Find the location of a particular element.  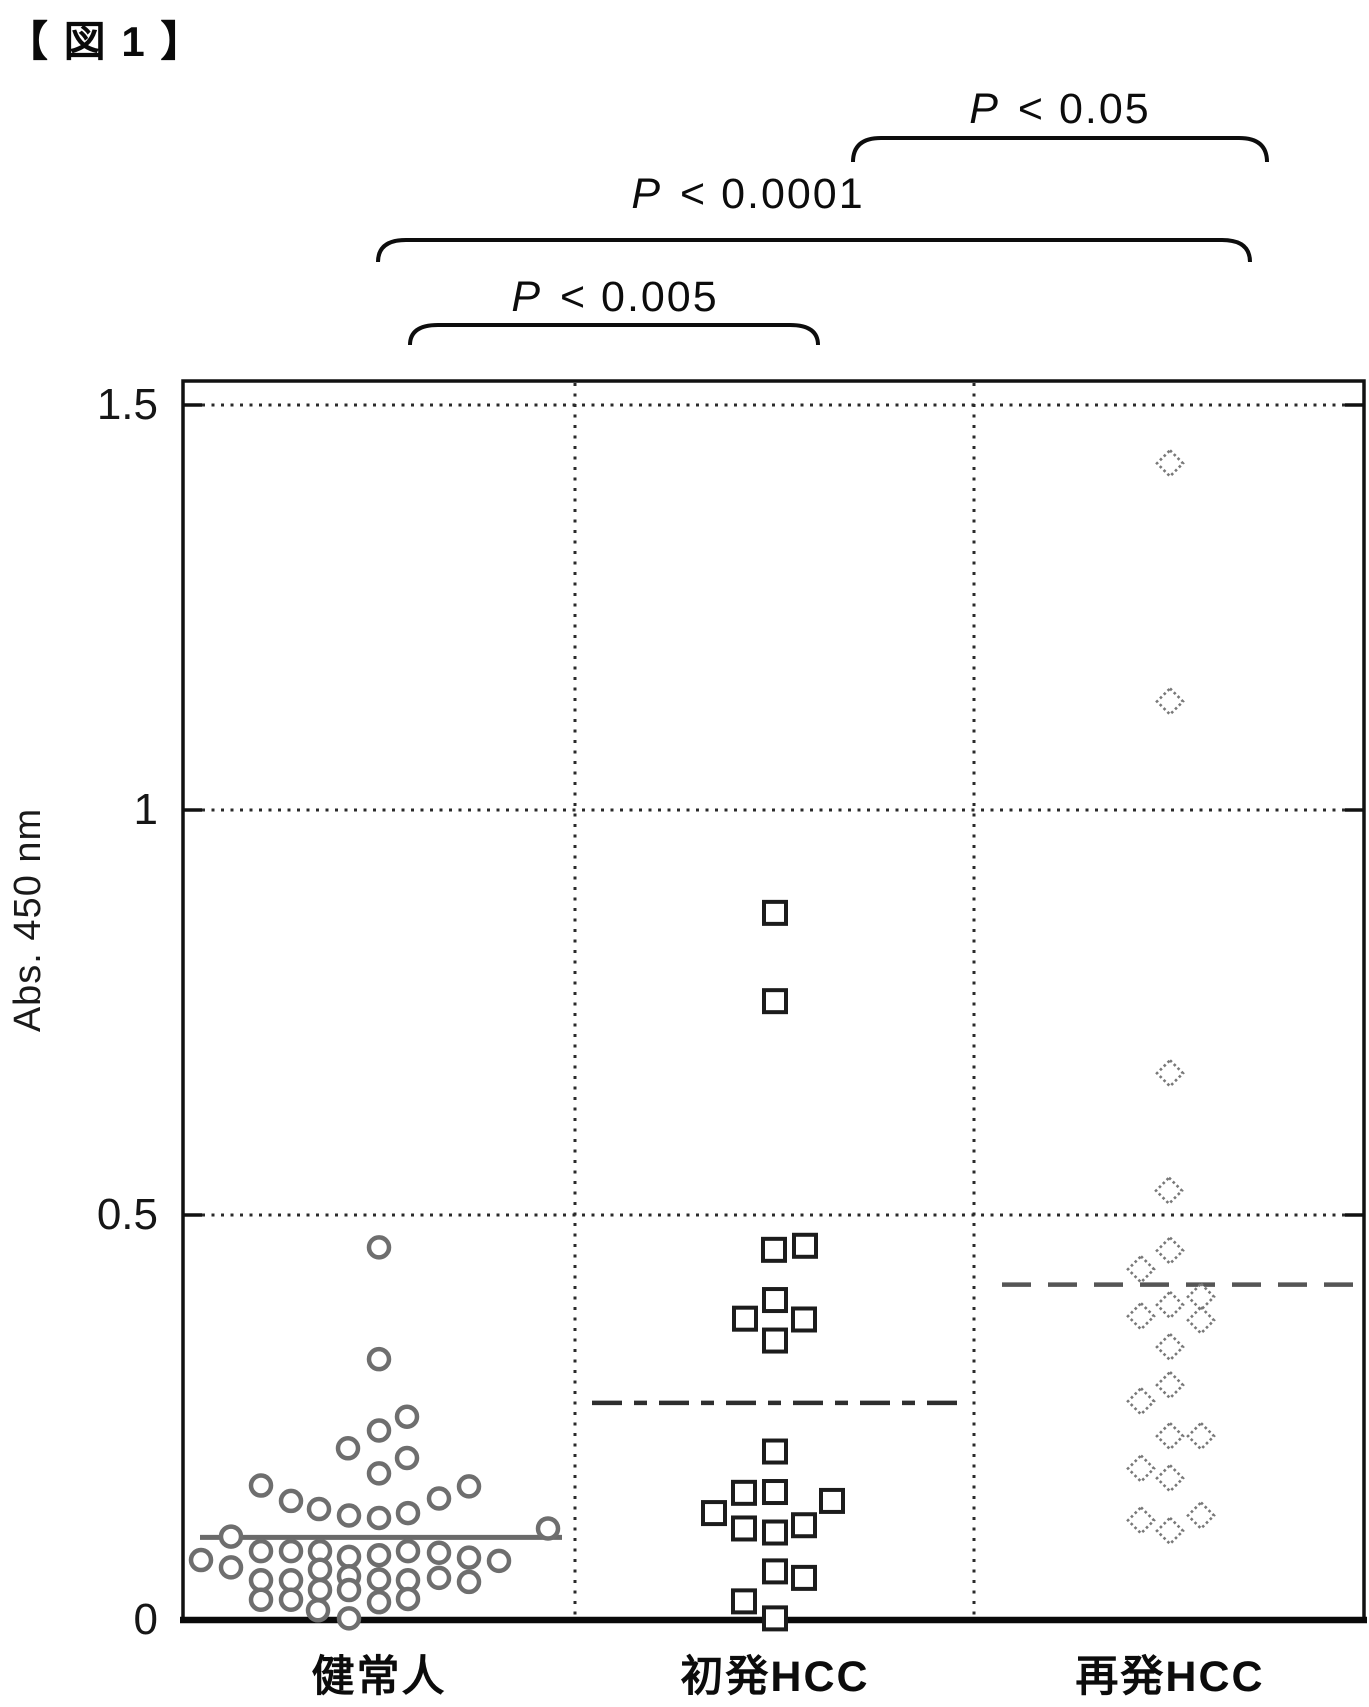

significance-label: P < 0.005 is located at coordinates (615, 297).